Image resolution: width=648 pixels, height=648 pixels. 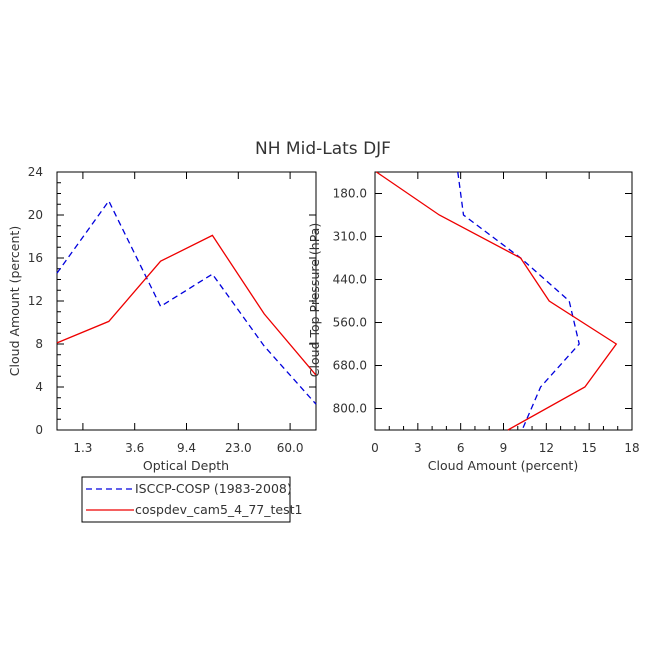 I want to click on right-x-tick-label: 9, so click(x=504, y=448).